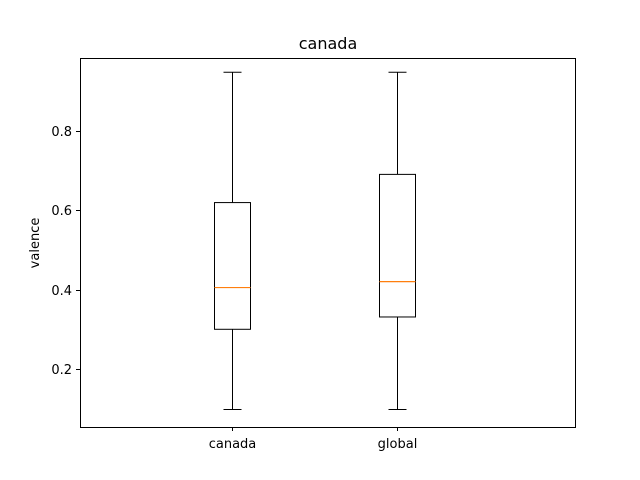 The width and height of the screenshot is (640, 480). Describe the element at coordinates (35, 243) in the screenshot. I see `y-axis-label: valence` at that location.